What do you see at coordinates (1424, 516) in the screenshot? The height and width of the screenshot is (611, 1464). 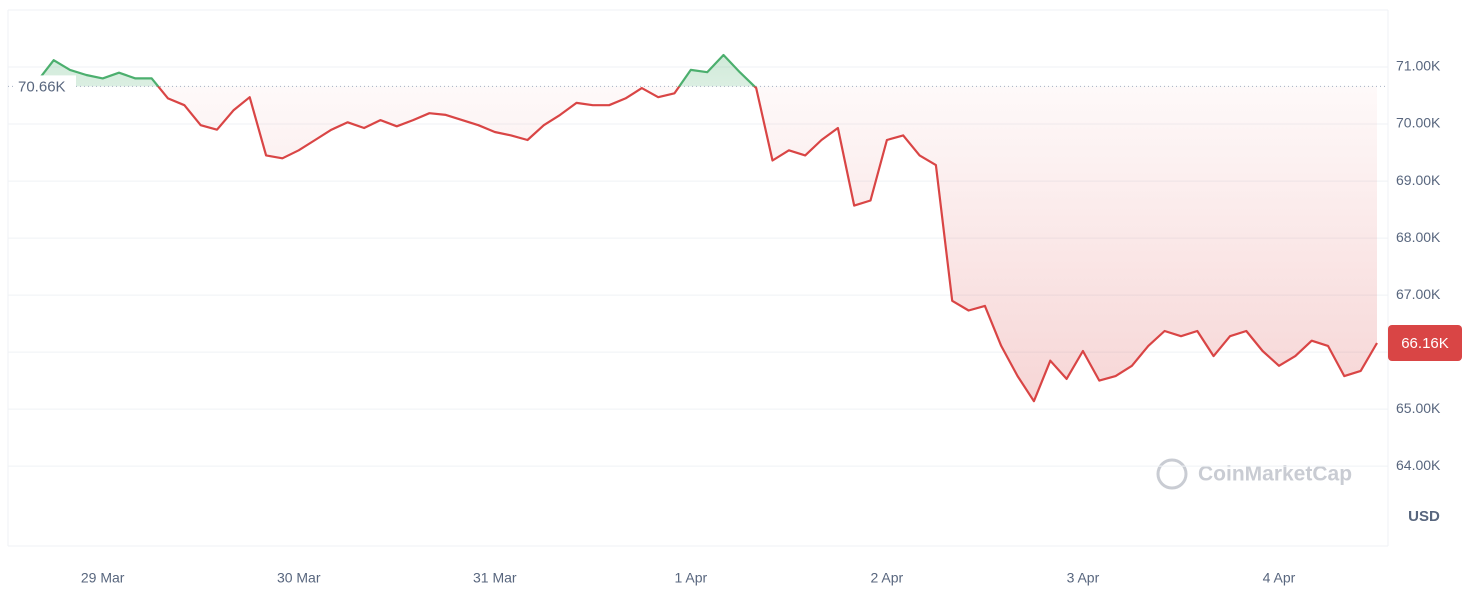 I see `y-axis-unit: USD` at bounding box center [1424, 516].